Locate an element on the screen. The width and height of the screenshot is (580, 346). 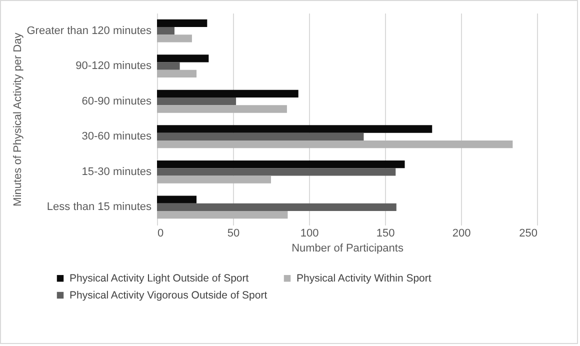
x-tick-label: 50 is located at coordinates (233, 234).